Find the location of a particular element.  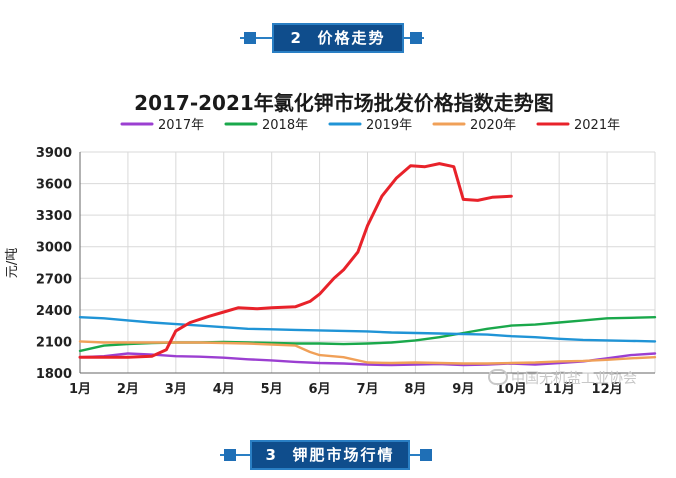

legend-label: 2017年 is located at coordinates (181, 125).